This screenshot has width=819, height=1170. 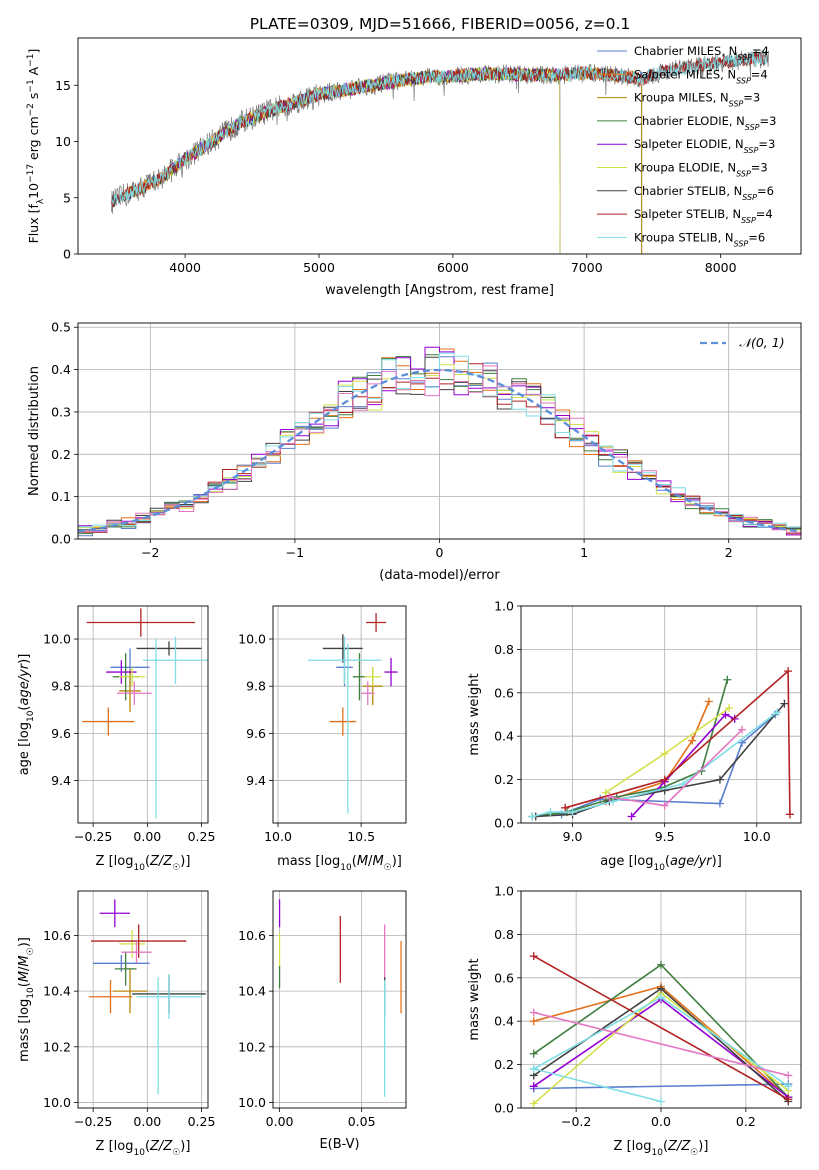 What do you see at coordinates (474, 714) in the screenshot?
I see `mass-weight-age-y-axis-label: mass weight` at bounding box center [474, 714].